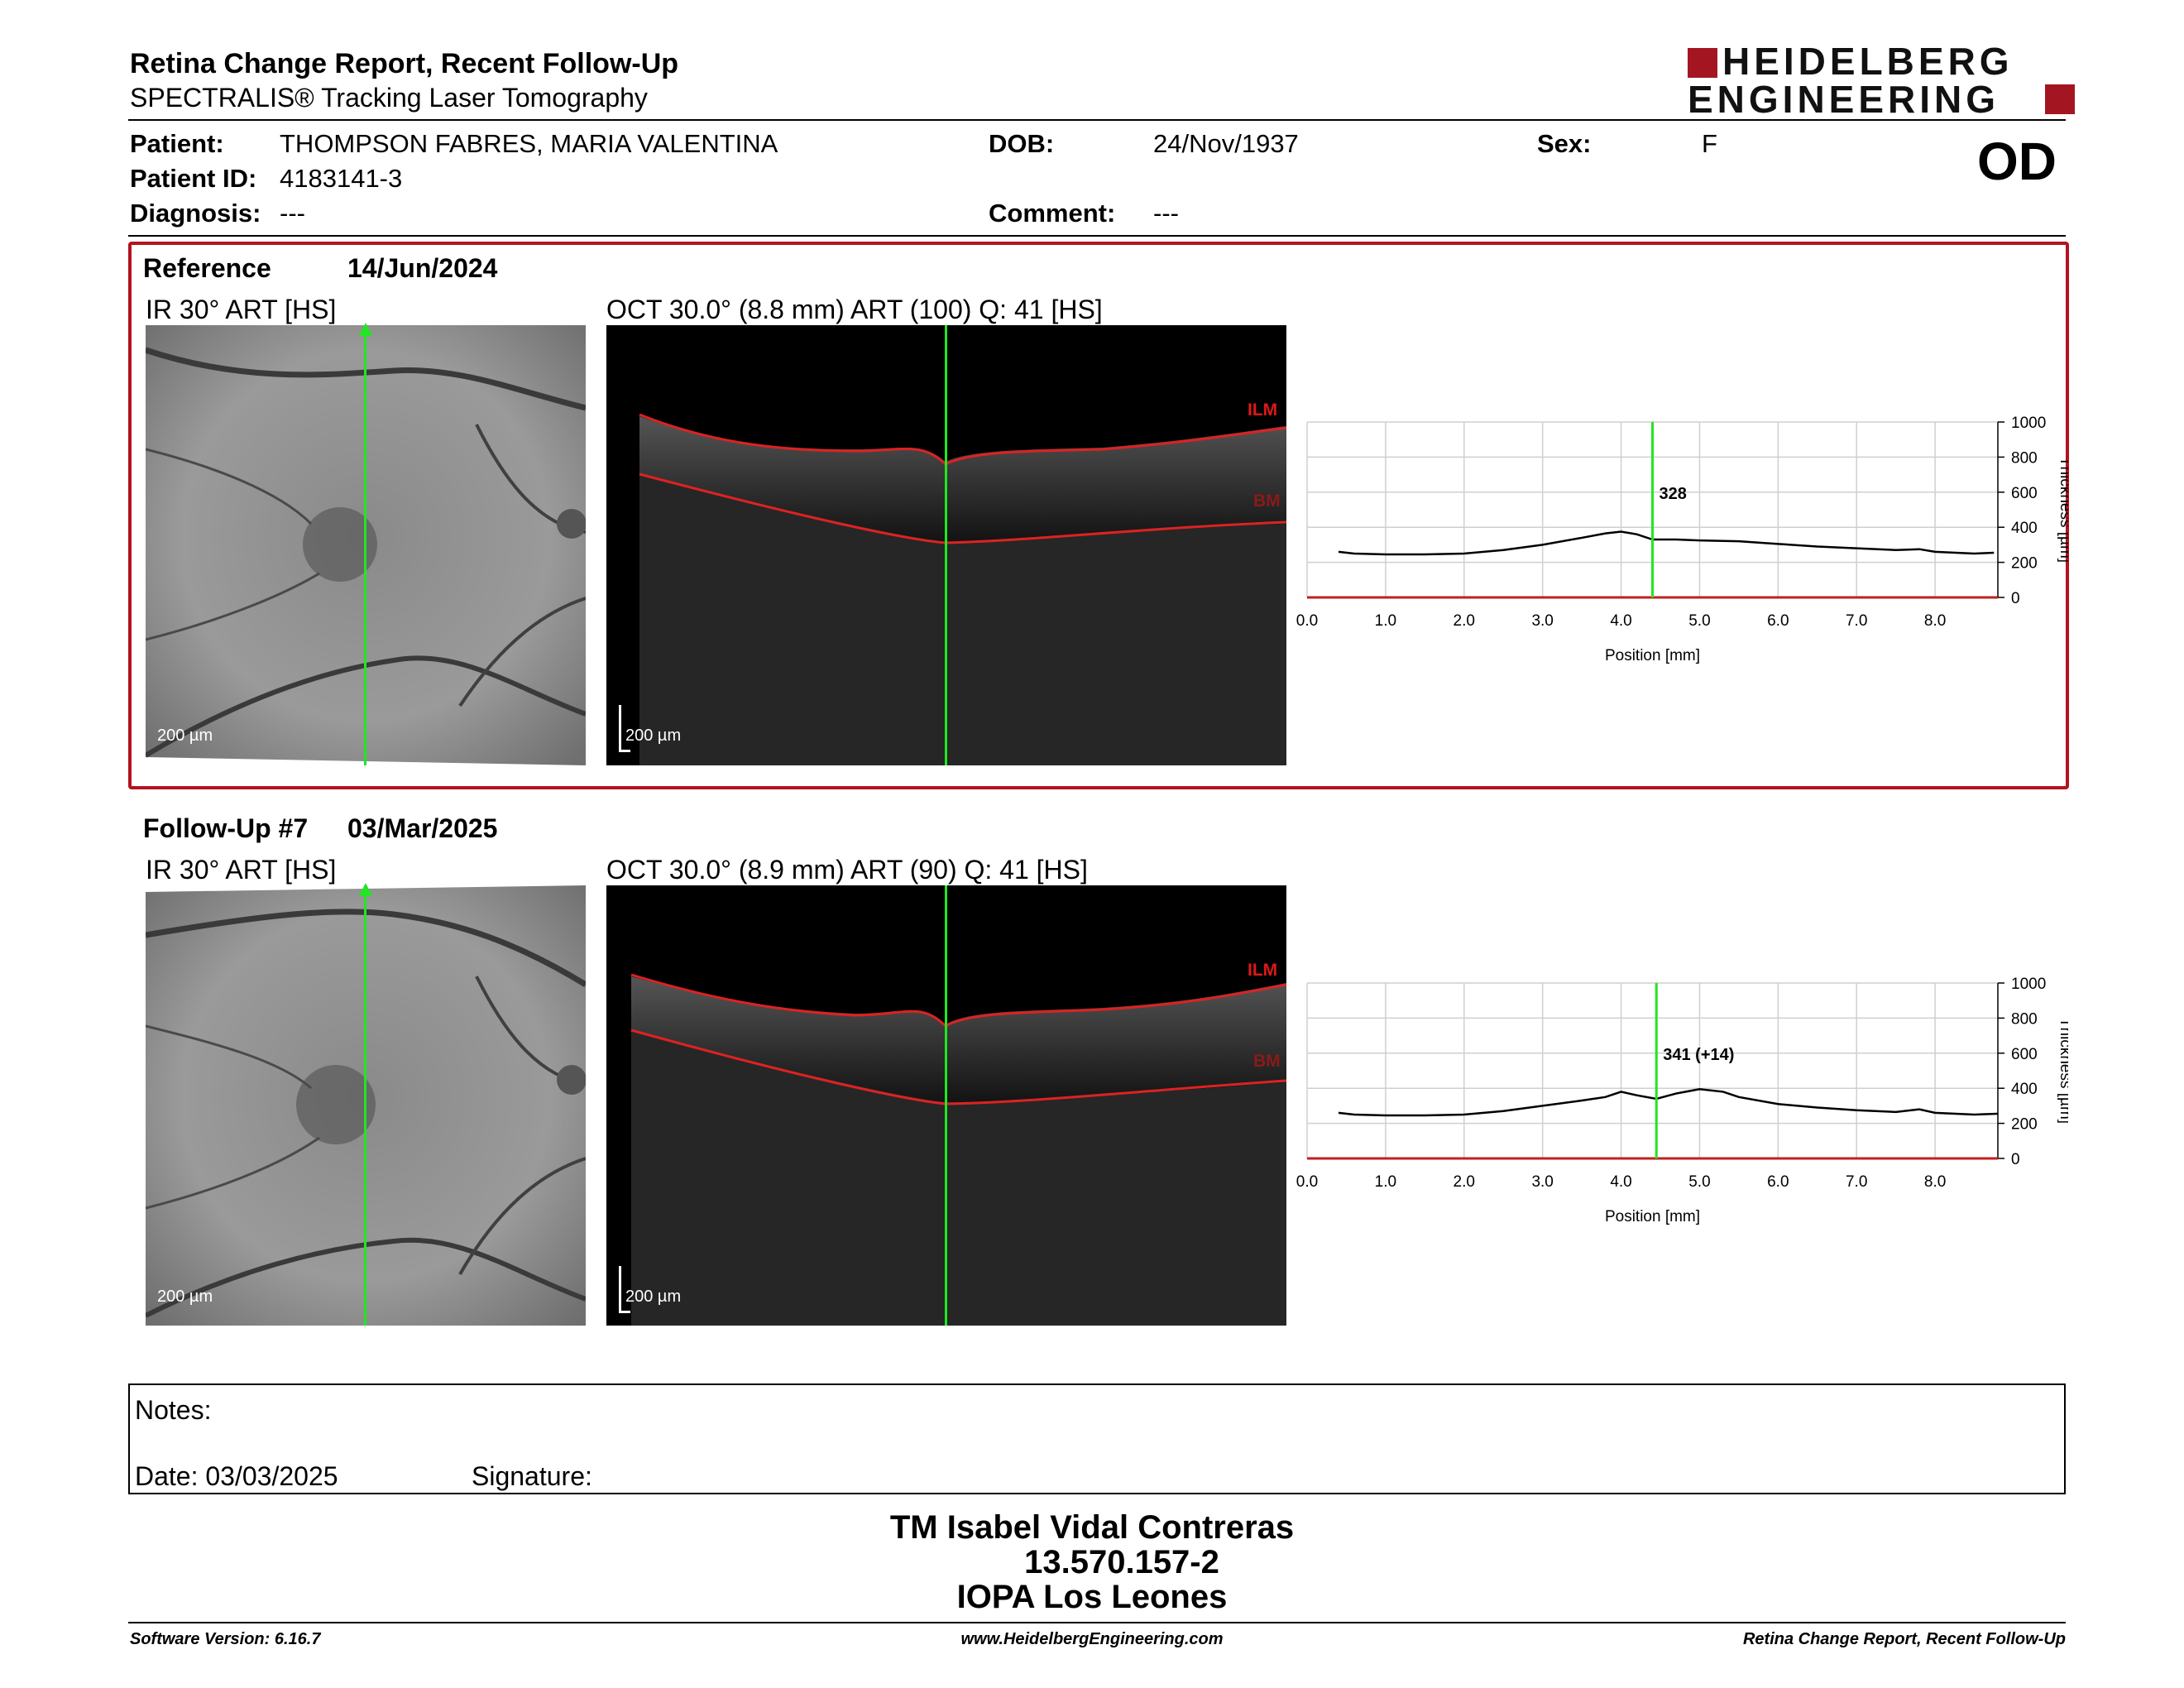 The height and width of the screenshot is (1688, 2184). I want to click on heidelberg-logo: HEIDELBERG ENGINEERING, so click(1882, 81).